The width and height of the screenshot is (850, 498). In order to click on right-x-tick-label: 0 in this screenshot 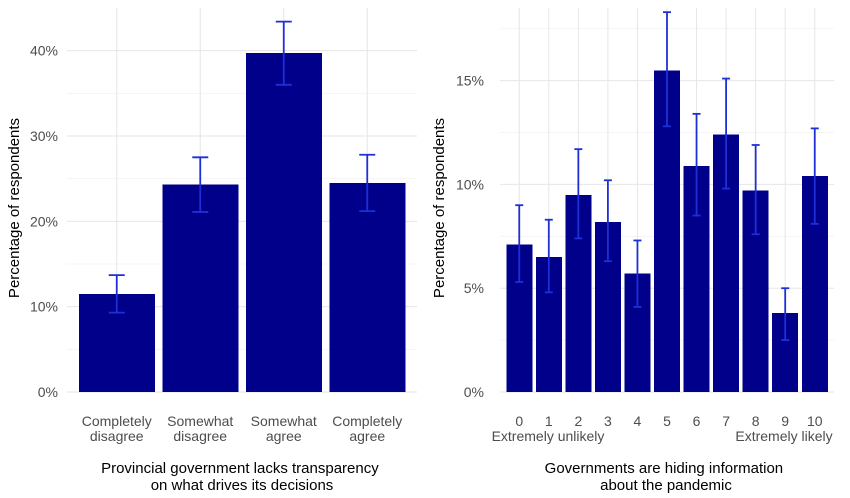, I will do `click(519, 421)`.